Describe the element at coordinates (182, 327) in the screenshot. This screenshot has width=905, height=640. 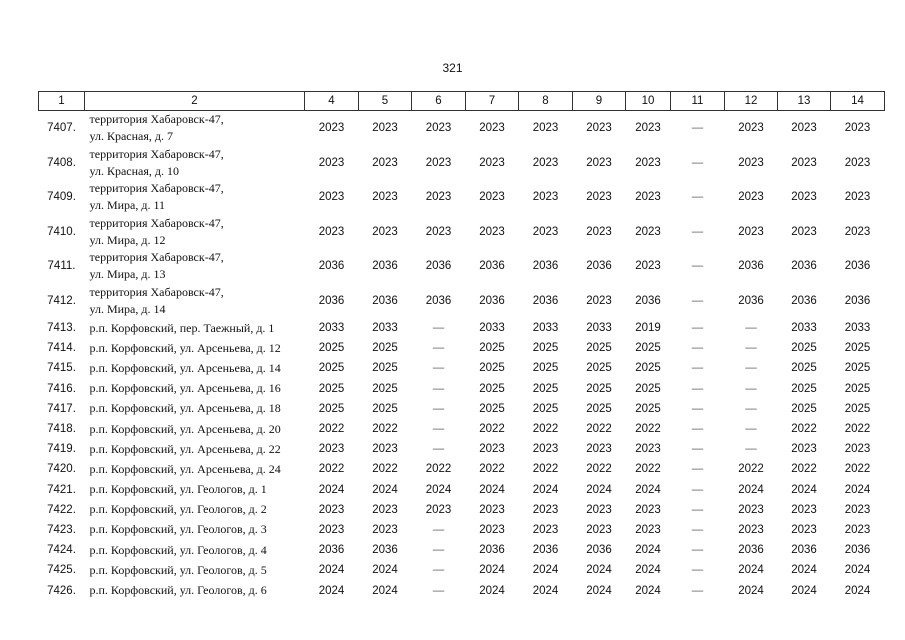
I see `address-cell: р.п. Корфовский, пер. Таежный, д. 1` at that location.